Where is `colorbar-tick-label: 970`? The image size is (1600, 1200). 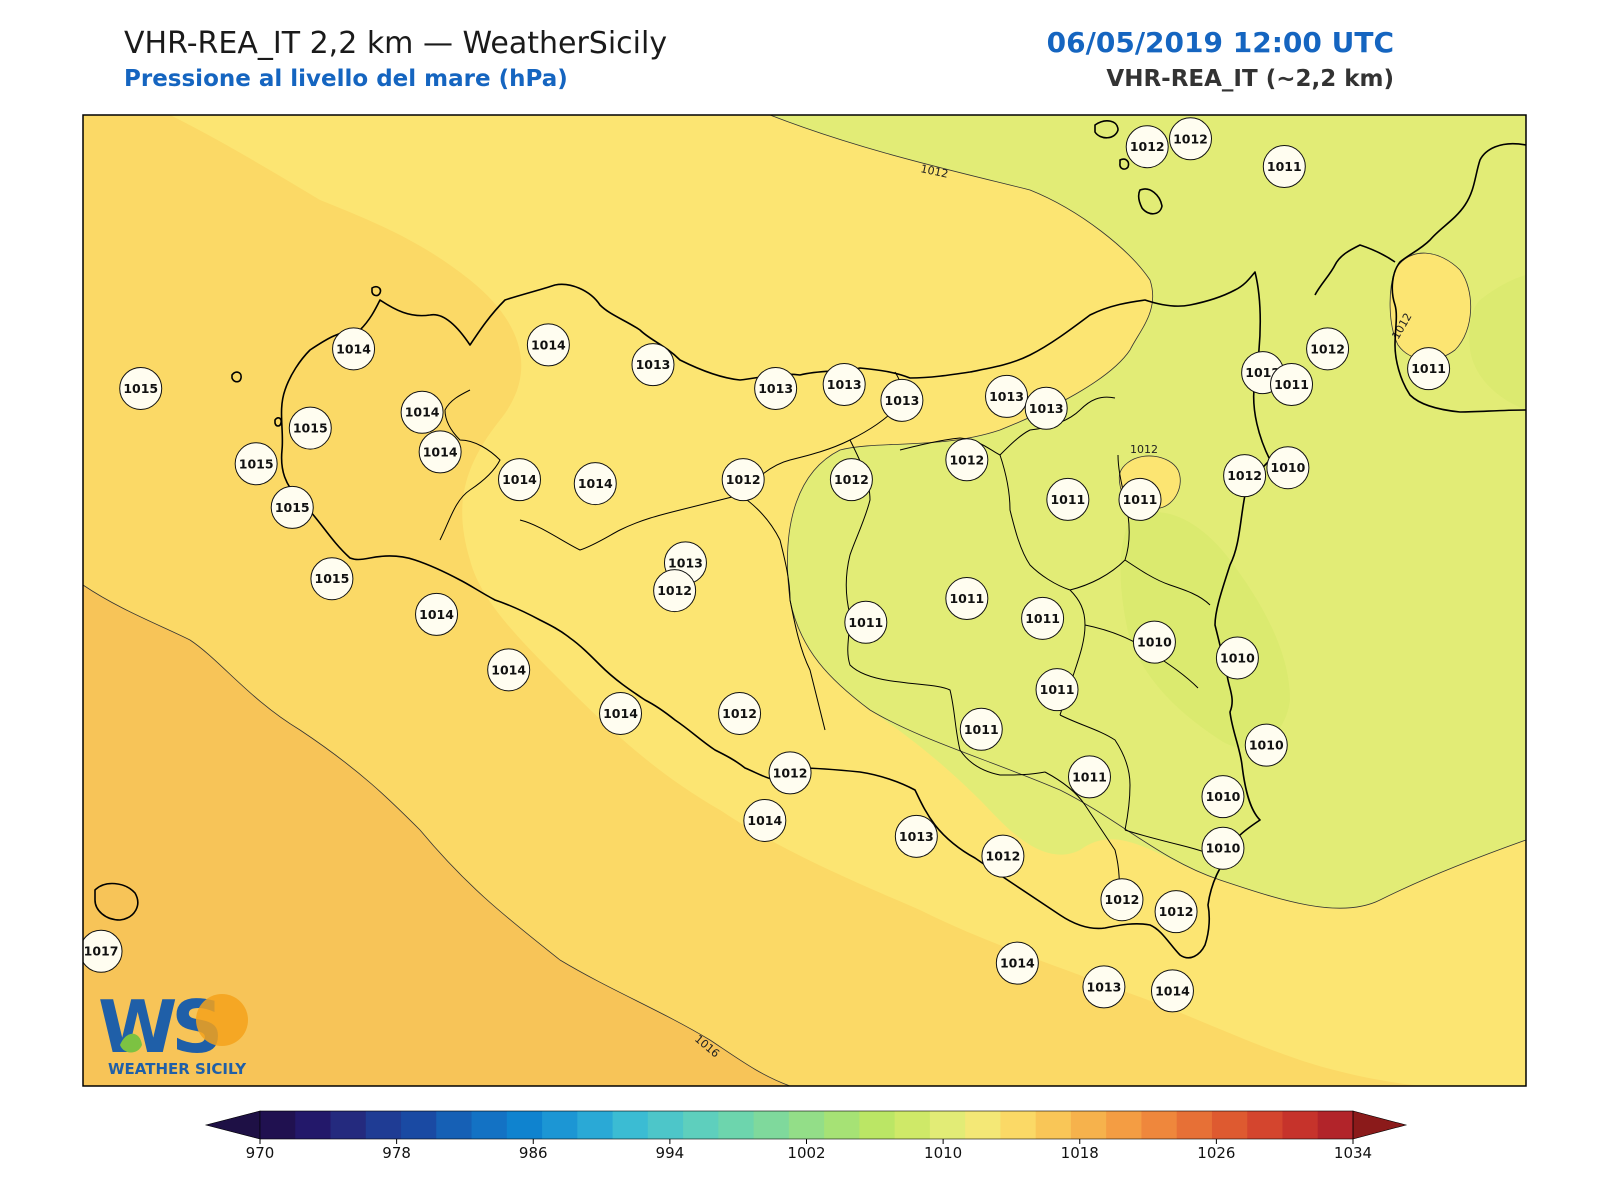 colorbar-tick-label: 970 is located at coordinates (260, 1153).